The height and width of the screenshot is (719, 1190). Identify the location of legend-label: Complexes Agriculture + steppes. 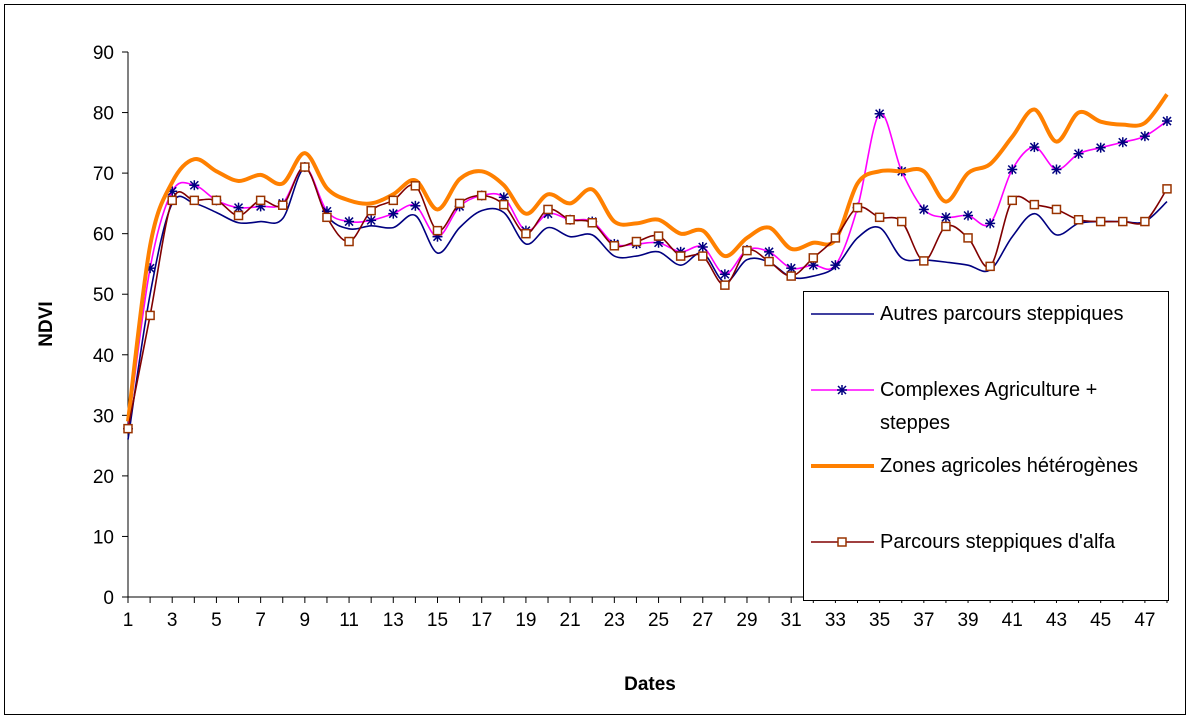
(989, 406).